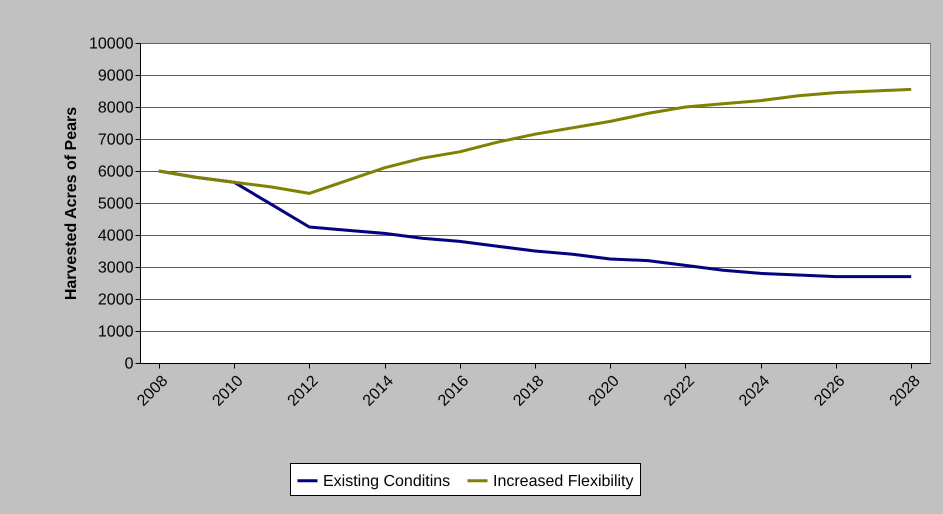 The image size is (943, 514). What do you see at coordinates (116, 76) in the screenshot?
I see `y-tick-label: 9000` at bounding box center [116, 76].